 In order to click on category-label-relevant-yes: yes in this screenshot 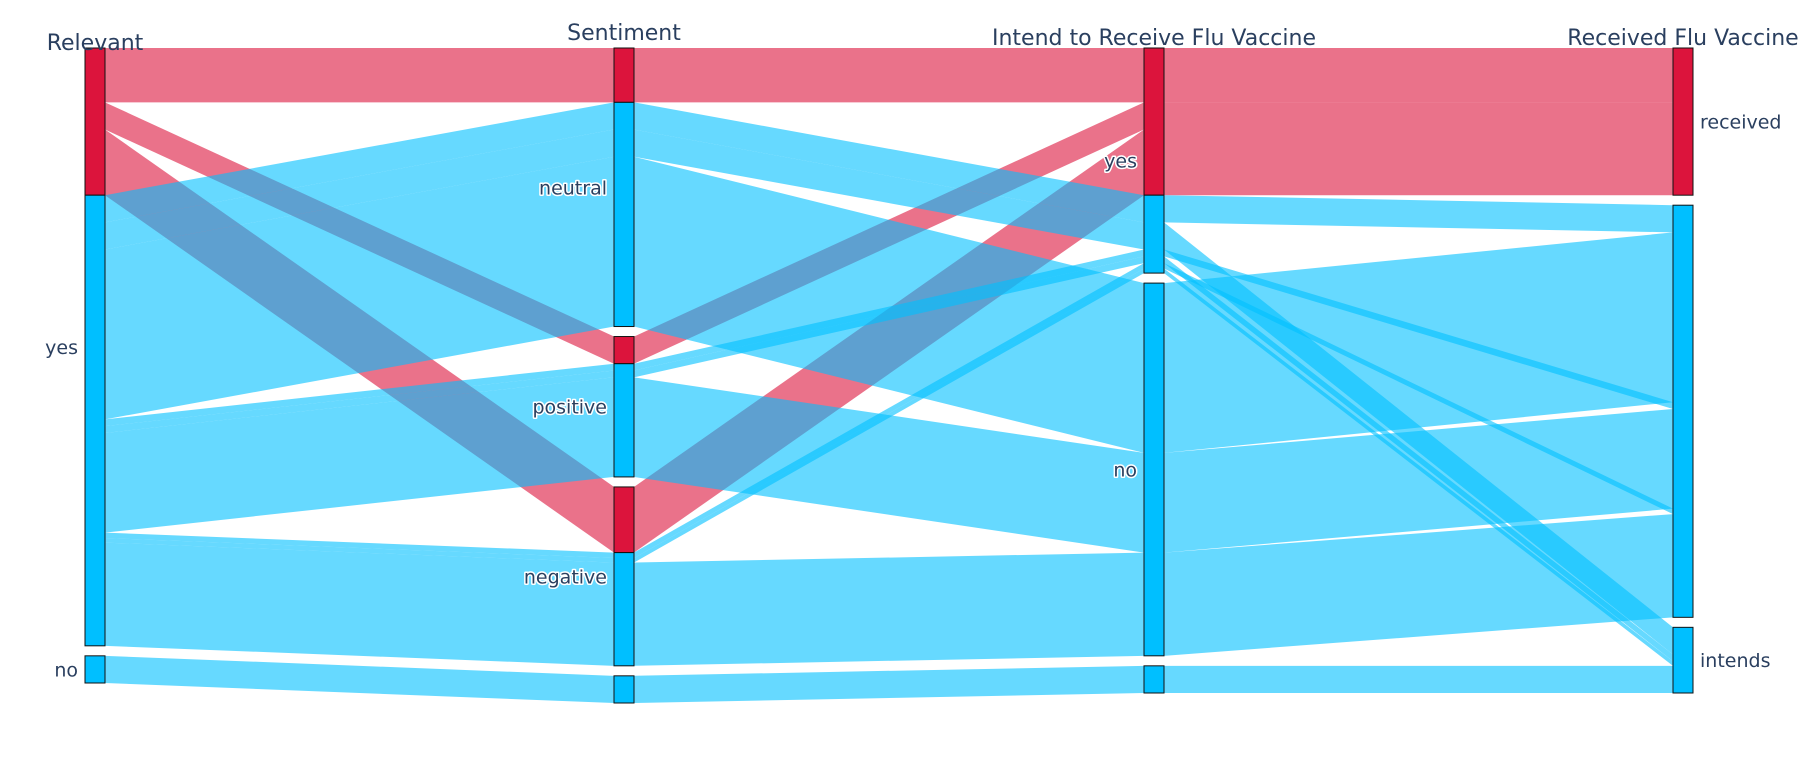, I will do `click(61, 348)`.